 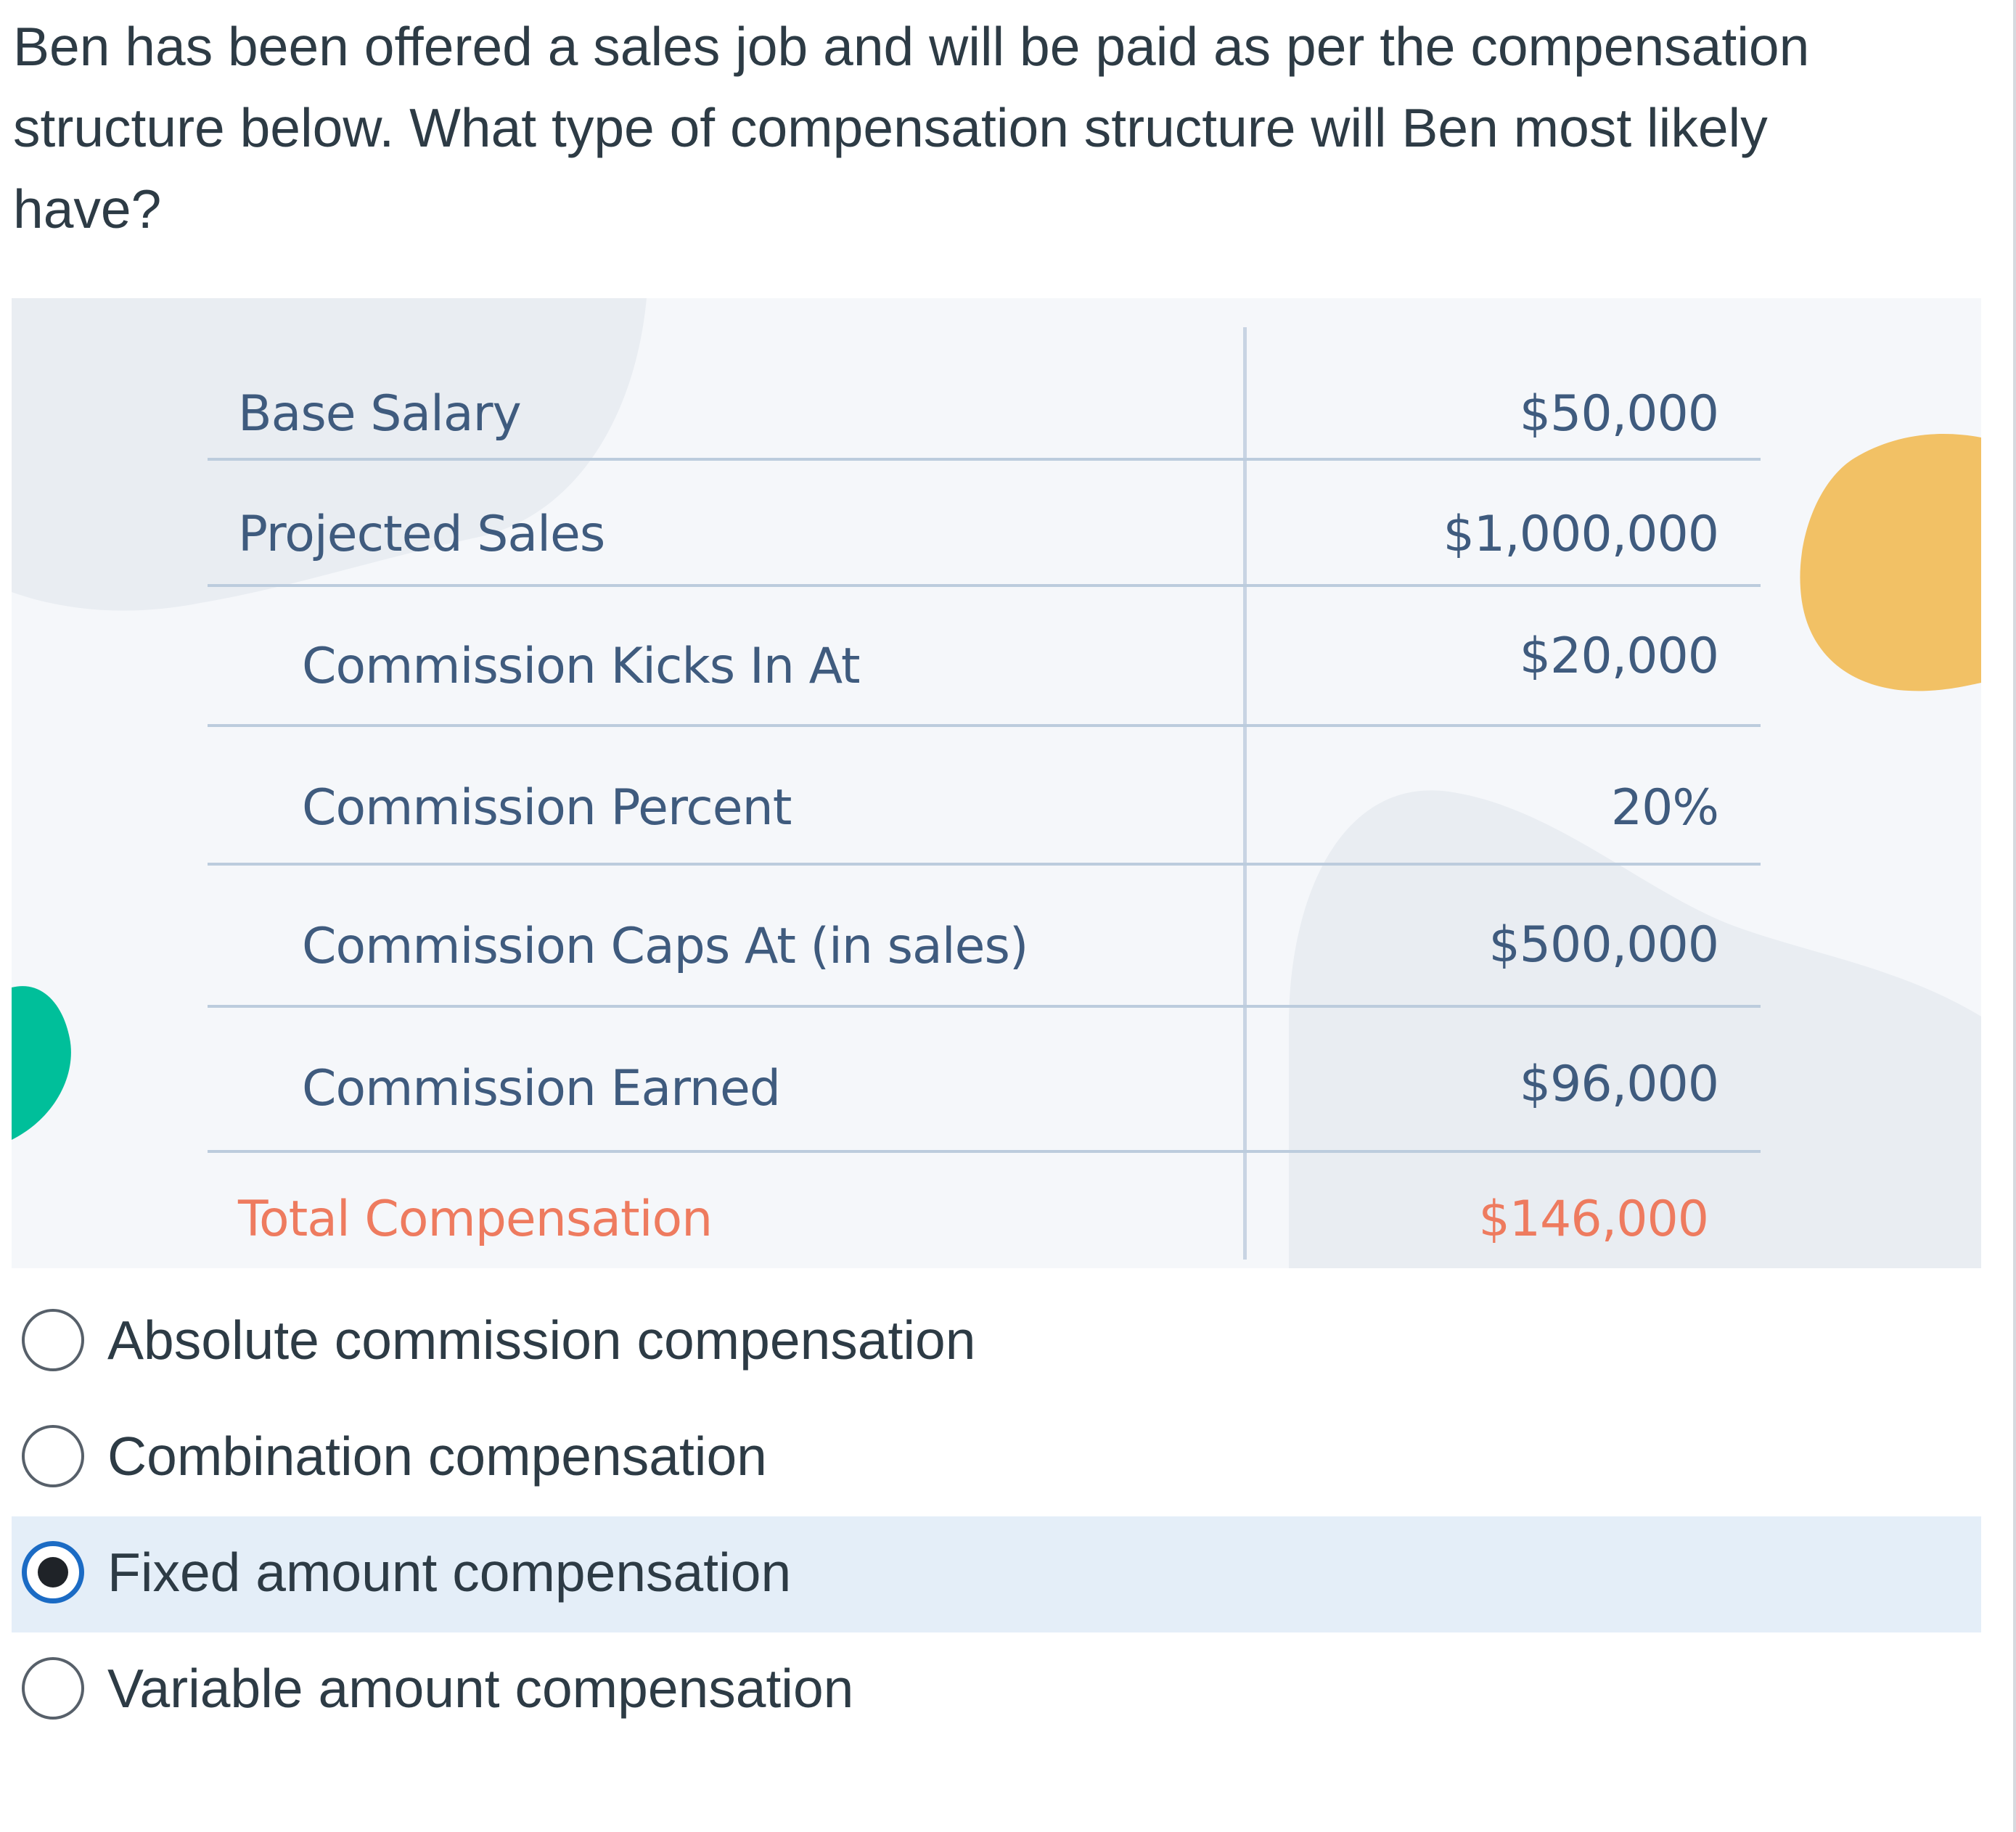 What do you see at coordinates (422, 534) in the screenshot?
I see `row-label: Projected Sales` at bounding box center [422, 534].